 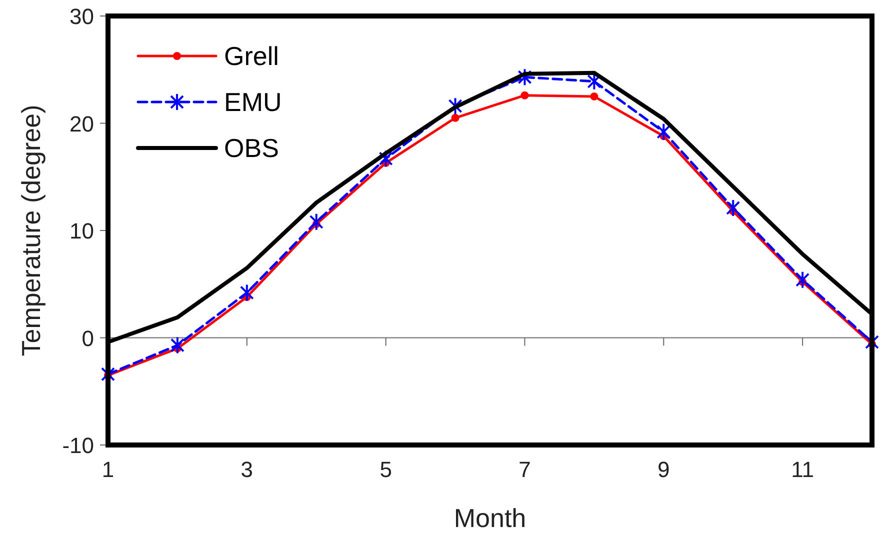 What do you see at coordinates (247, 469) in the screenshot?
I see `x-tick-label: 3` at bounding box center [247, 469].